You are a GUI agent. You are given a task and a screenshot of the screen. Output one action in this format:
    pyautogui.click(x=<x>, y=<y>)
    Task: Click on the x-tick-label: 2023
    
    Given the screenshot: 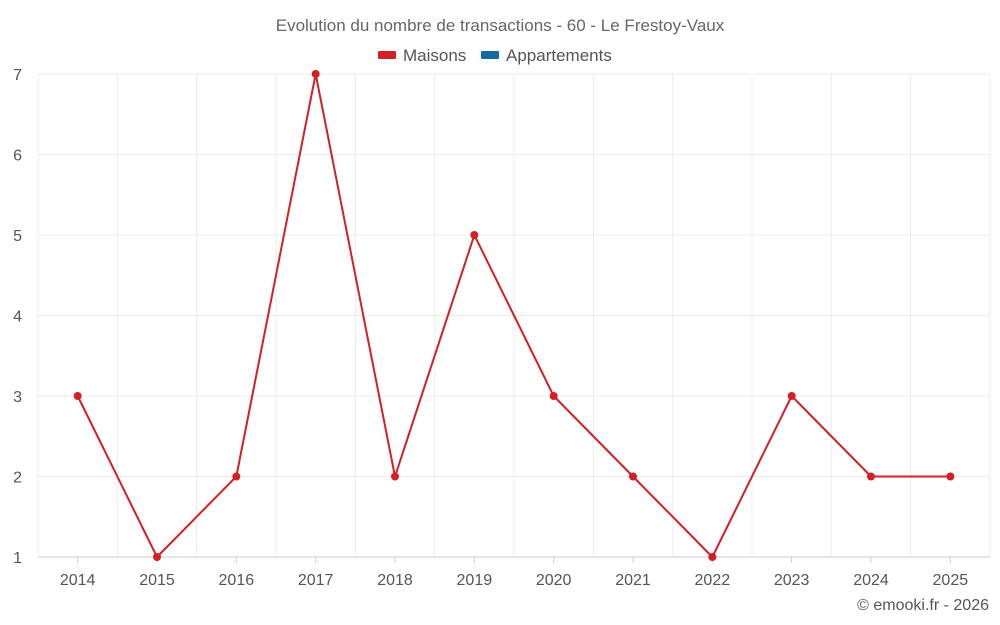 What is the action you would take?
    pyautogui.click(x=792, y=580)
    